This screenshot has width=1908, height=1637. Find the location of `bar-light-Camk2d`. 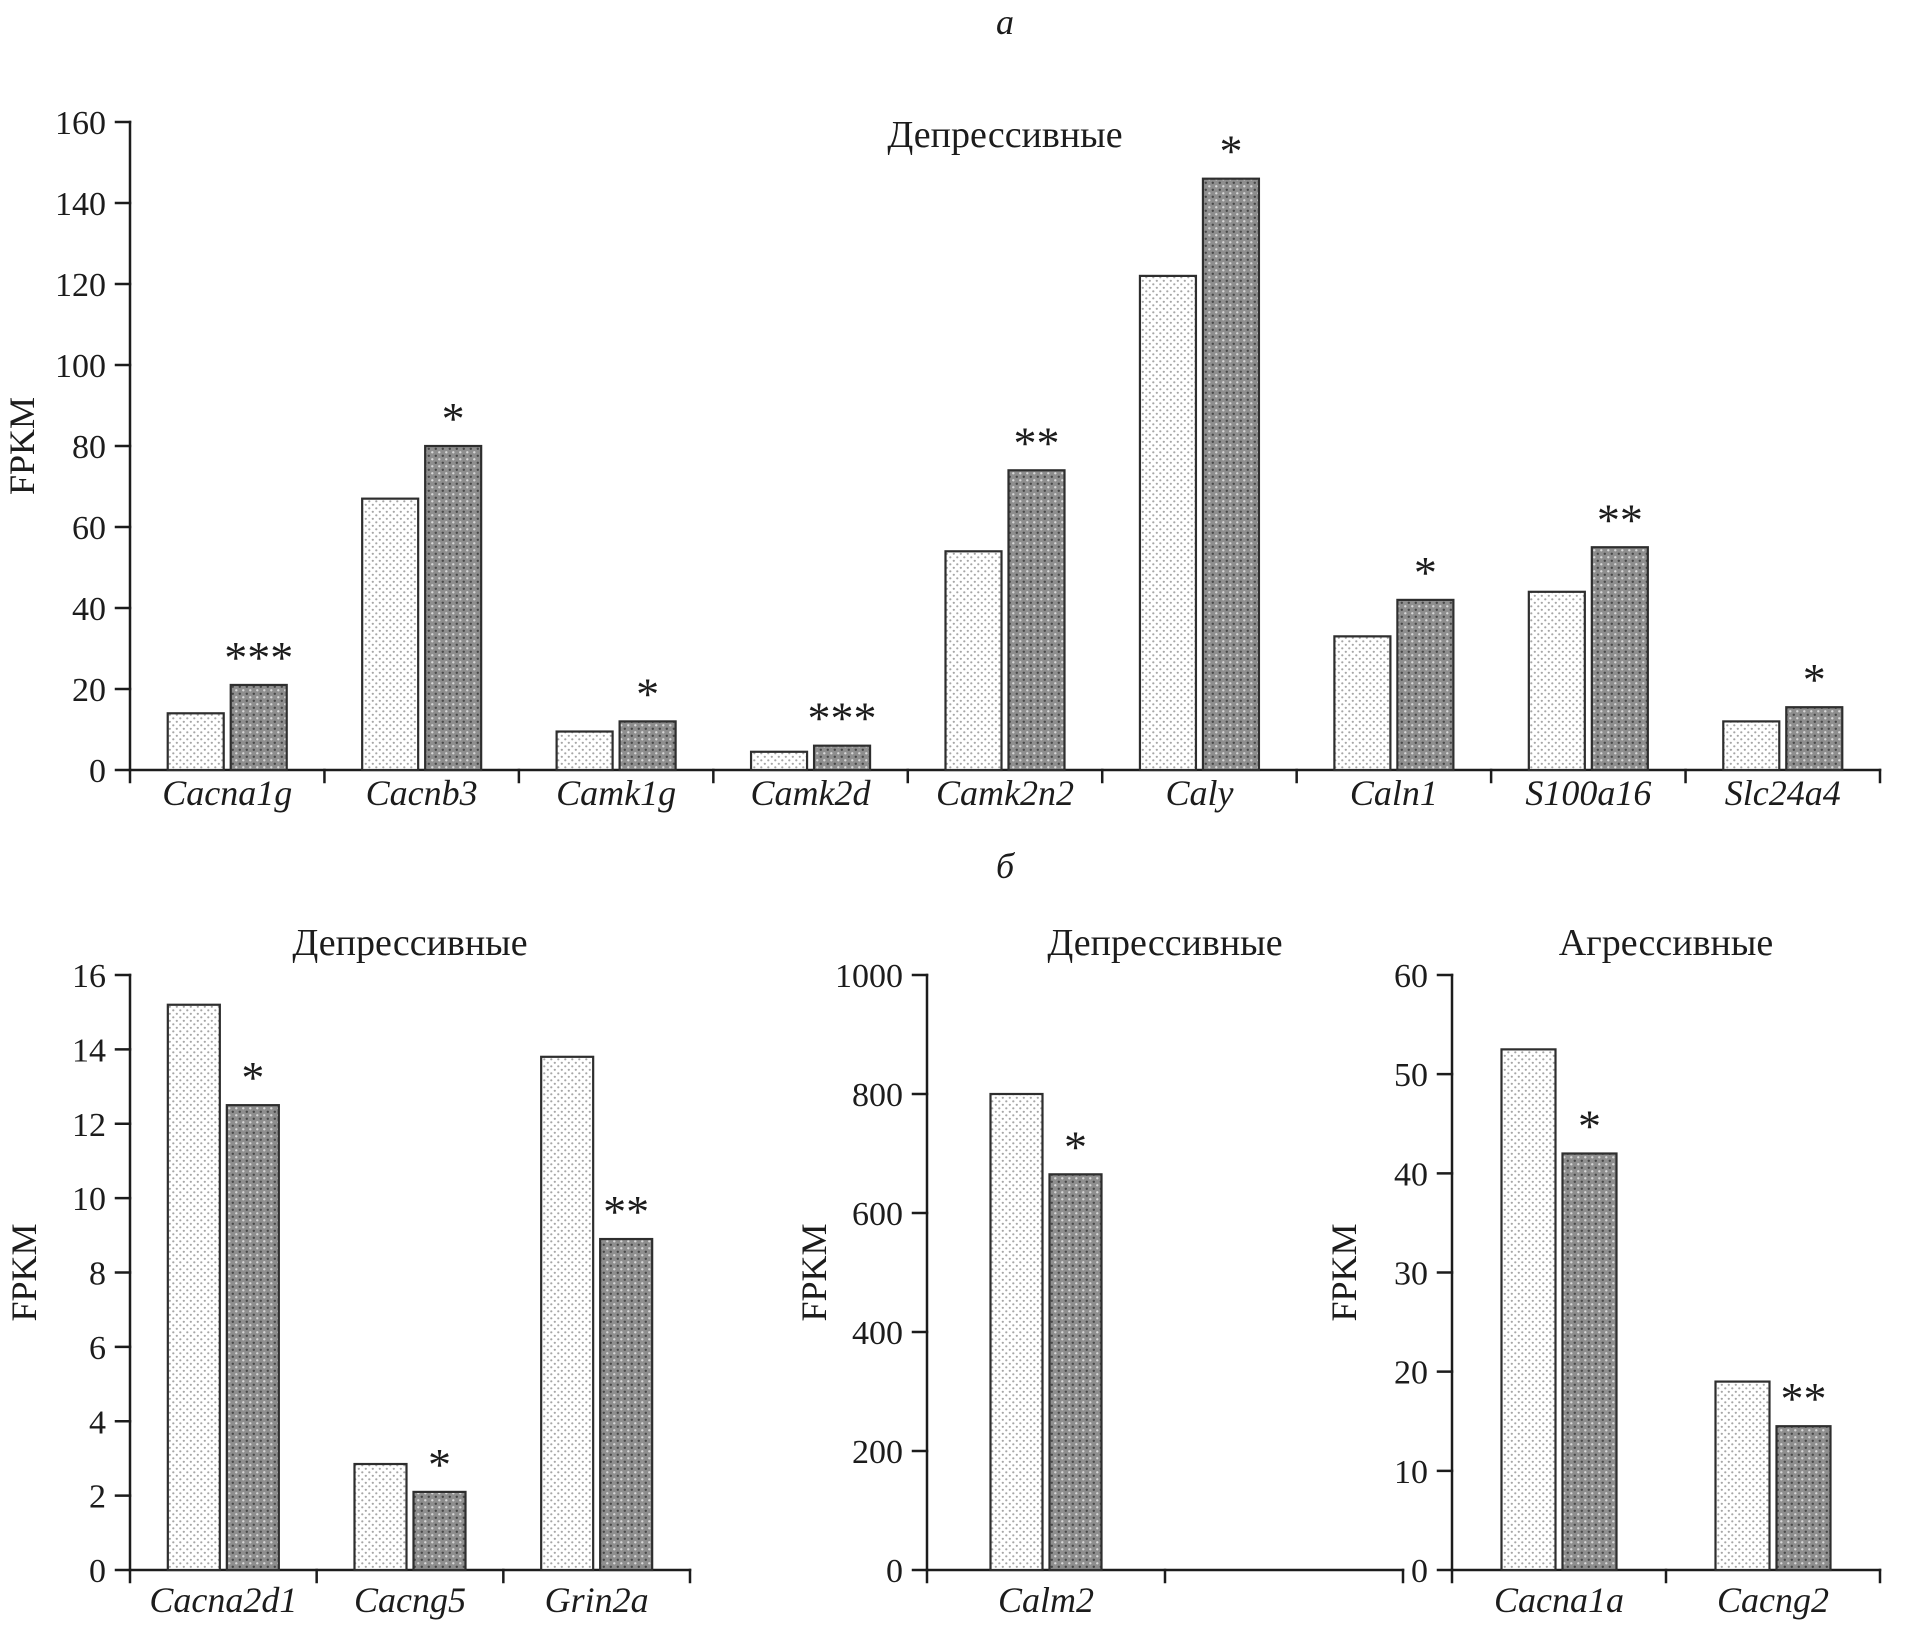

bar-light-Camk2d is located at coordinates (779, 761).